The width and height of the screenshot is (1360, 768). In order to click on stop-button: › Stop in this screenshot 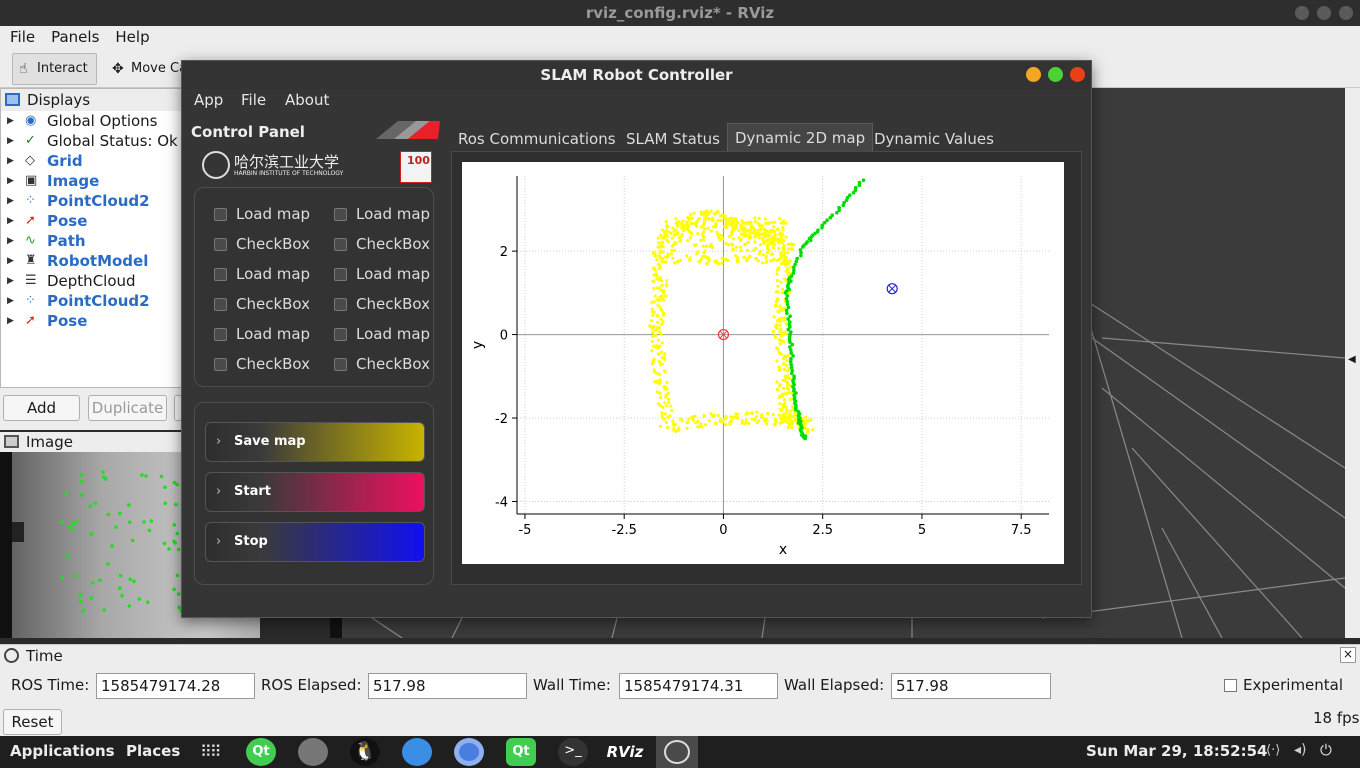, I will do `click(315, 542)`.